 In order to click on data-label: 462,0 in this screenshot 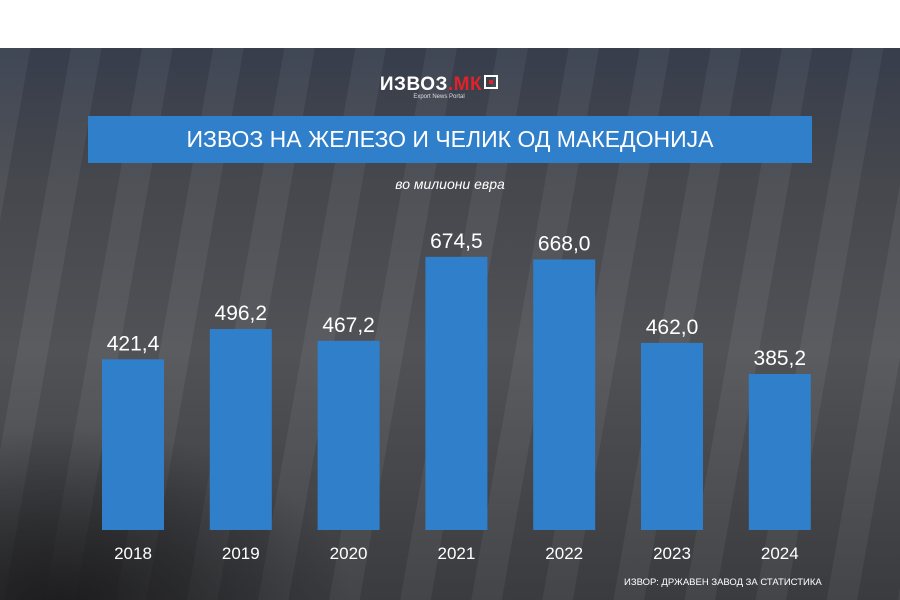, I will do `click(672, 327)`.